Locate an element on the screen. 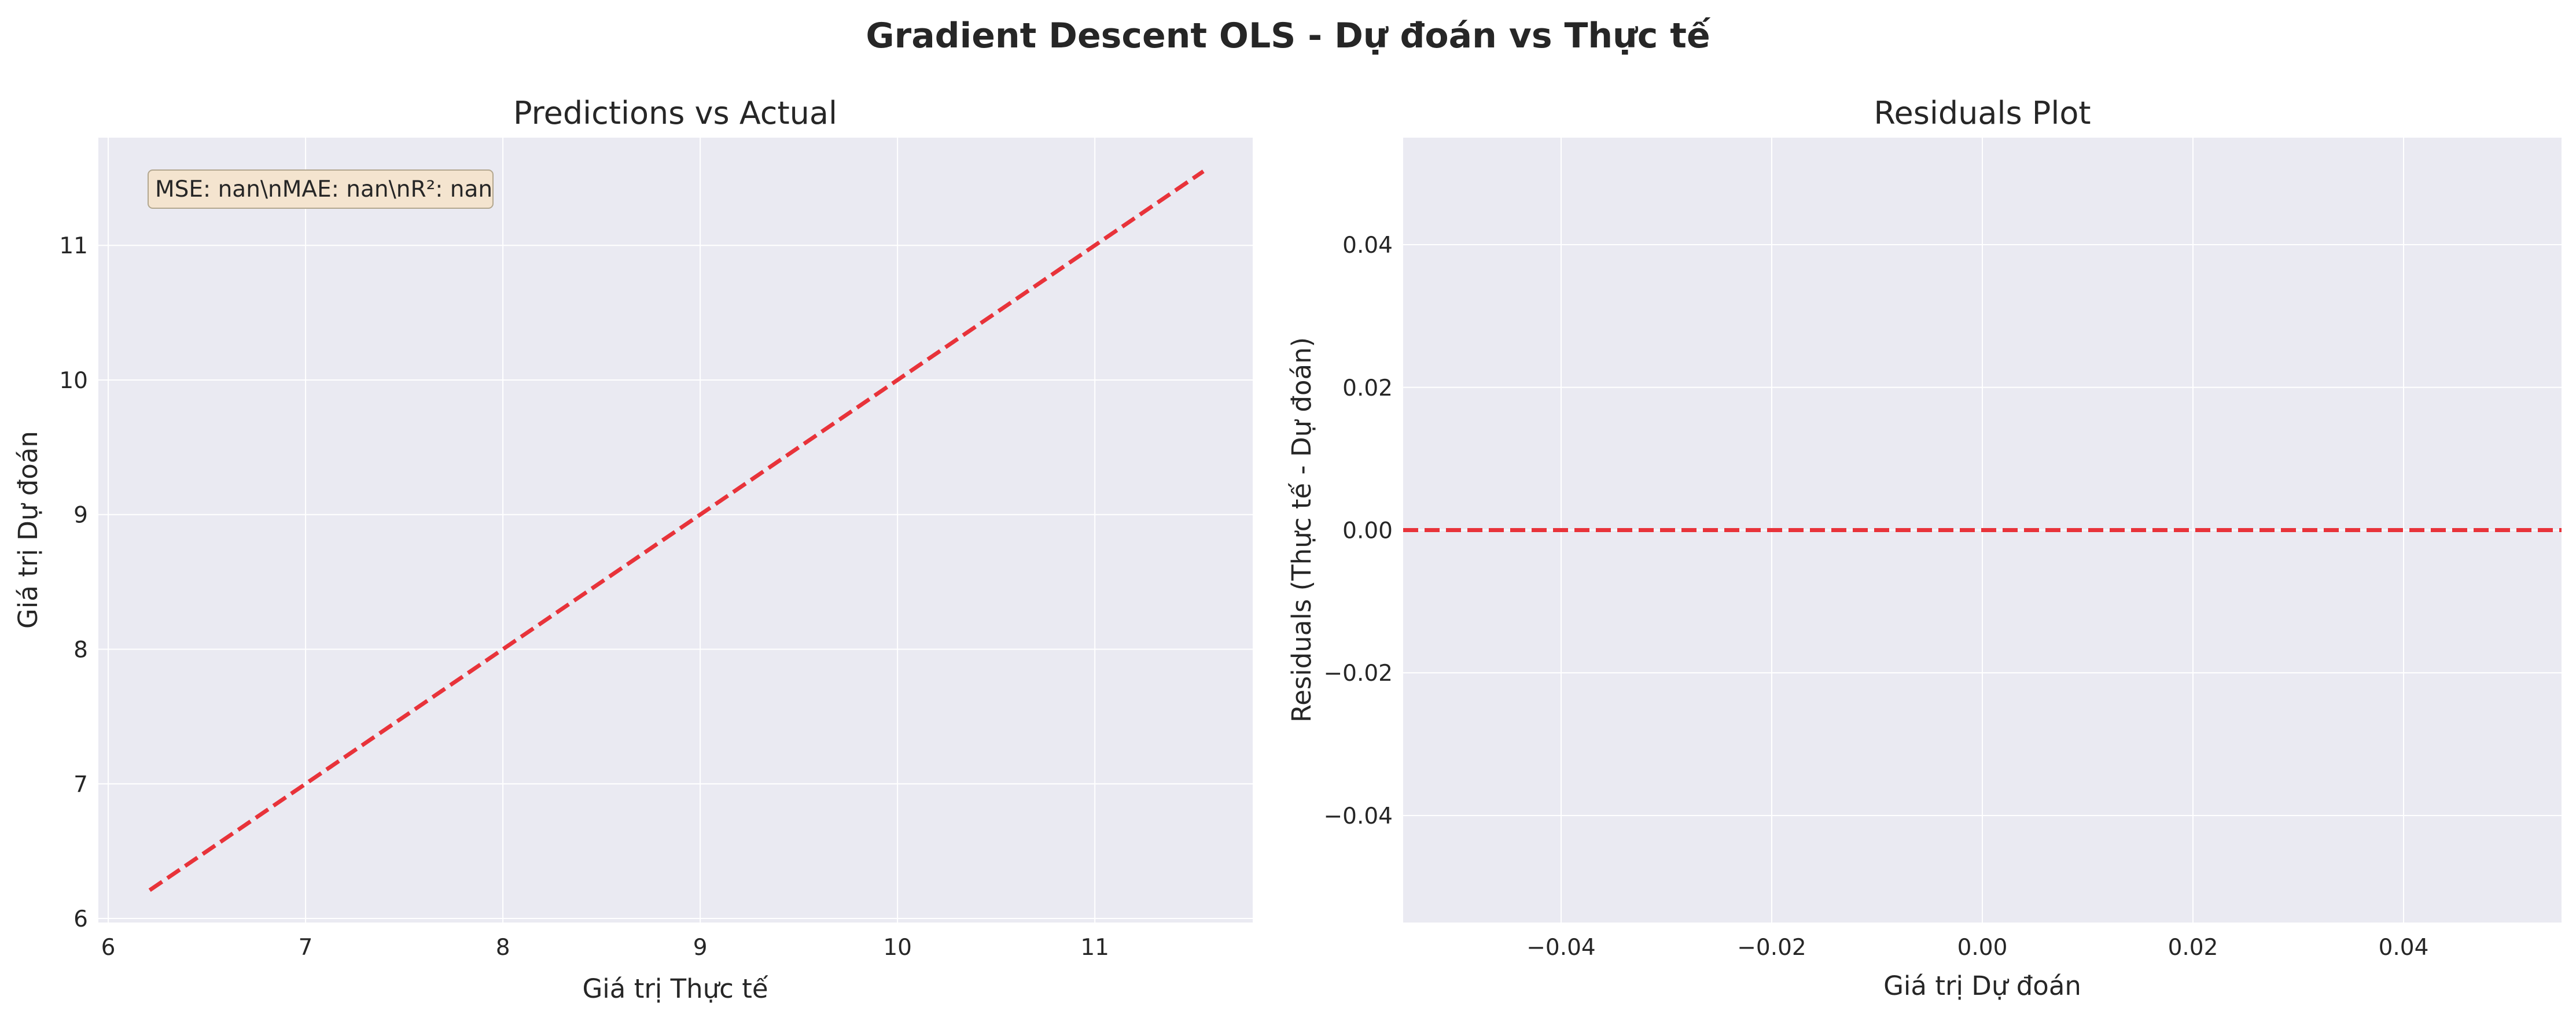 This screenshot has width=2576, height=1022. chart-title-predictions: Predictions vs Actual is located at coordinates (675, 113).